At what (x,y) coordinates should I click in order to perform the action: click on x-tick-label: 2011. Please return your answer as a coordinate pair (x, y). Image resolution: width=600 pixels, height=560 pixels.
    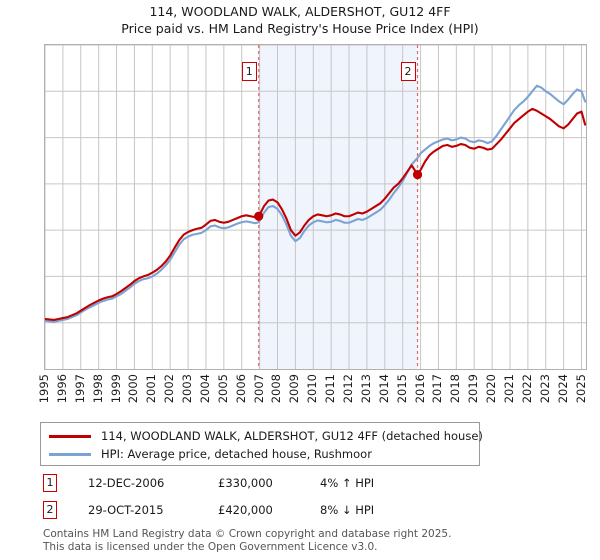
    Looking at the image, I should click on (330, 389).